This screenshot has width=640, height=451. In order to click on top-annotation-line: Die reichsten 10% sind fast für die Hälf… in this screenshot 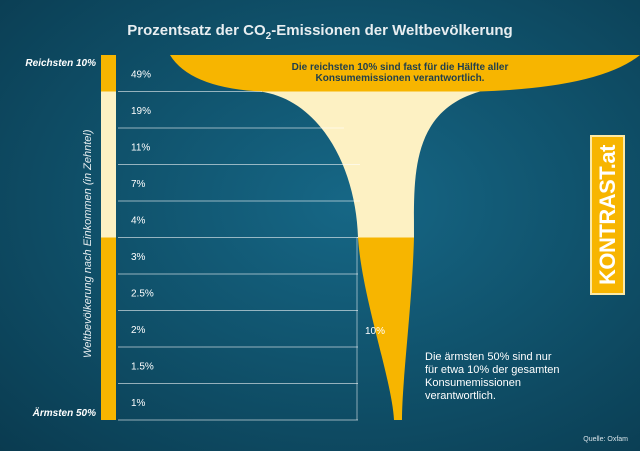, I will do `click(400, 67)`.